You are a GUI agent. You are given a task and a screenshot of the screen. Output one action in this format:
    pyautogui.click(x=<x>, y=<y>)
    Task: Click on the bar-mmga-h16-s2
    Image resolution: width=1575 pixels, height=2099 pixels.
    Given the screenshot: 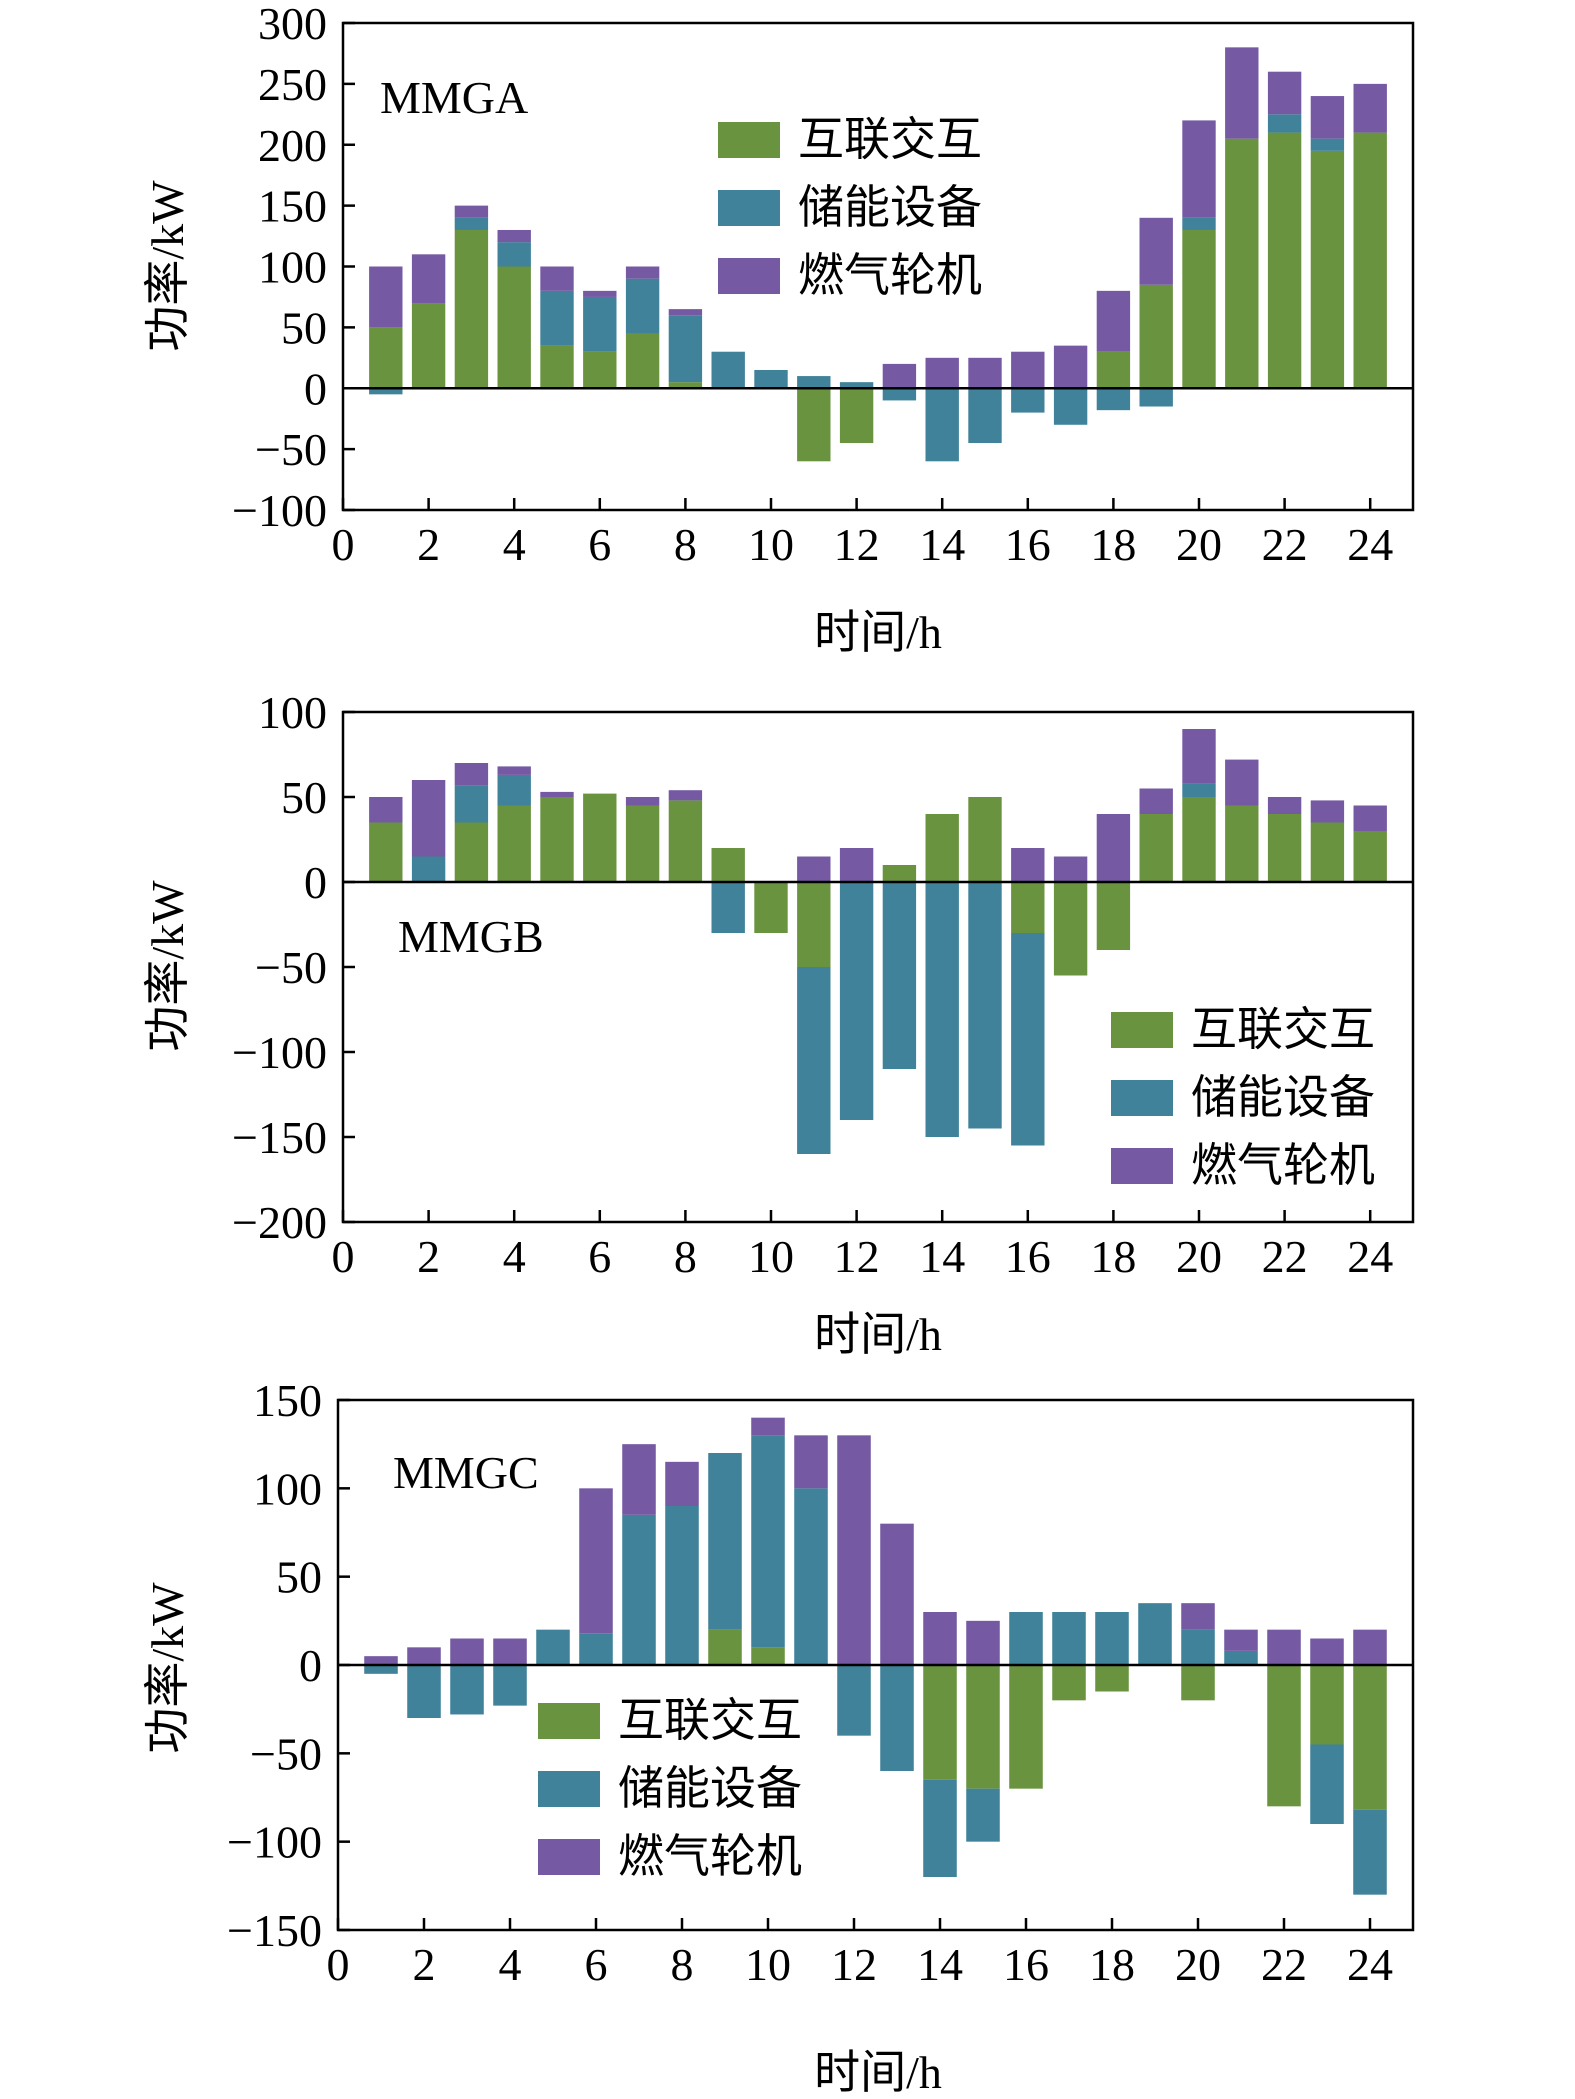 What is the action you would take?
    pyautogui.click(x=1028, y=370)
    